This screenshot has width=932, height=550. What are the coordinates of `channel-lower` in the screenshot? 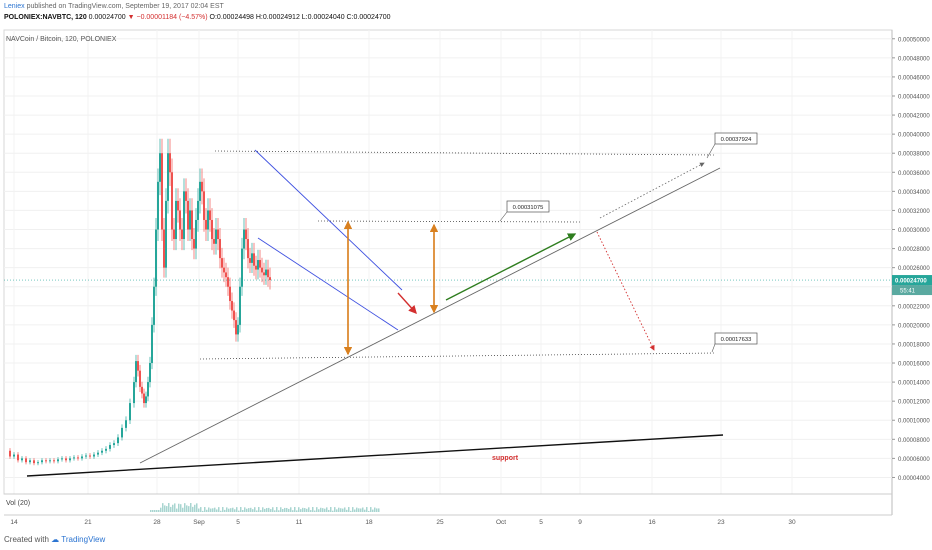 It's located at (328, 284).